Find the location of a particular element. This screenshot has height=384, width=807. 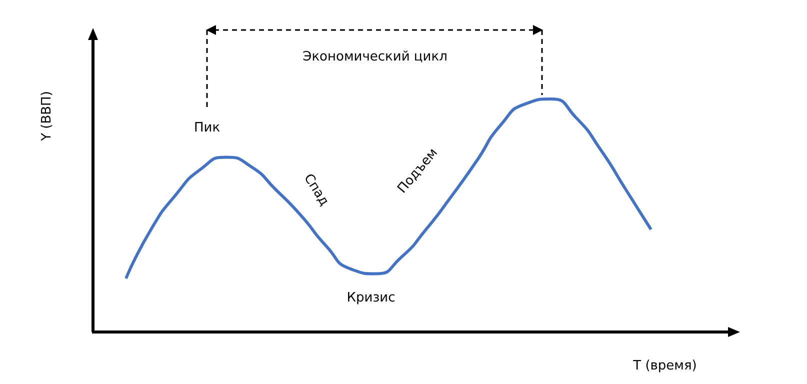

annotation: Пик is located at coordinates (207, 128).